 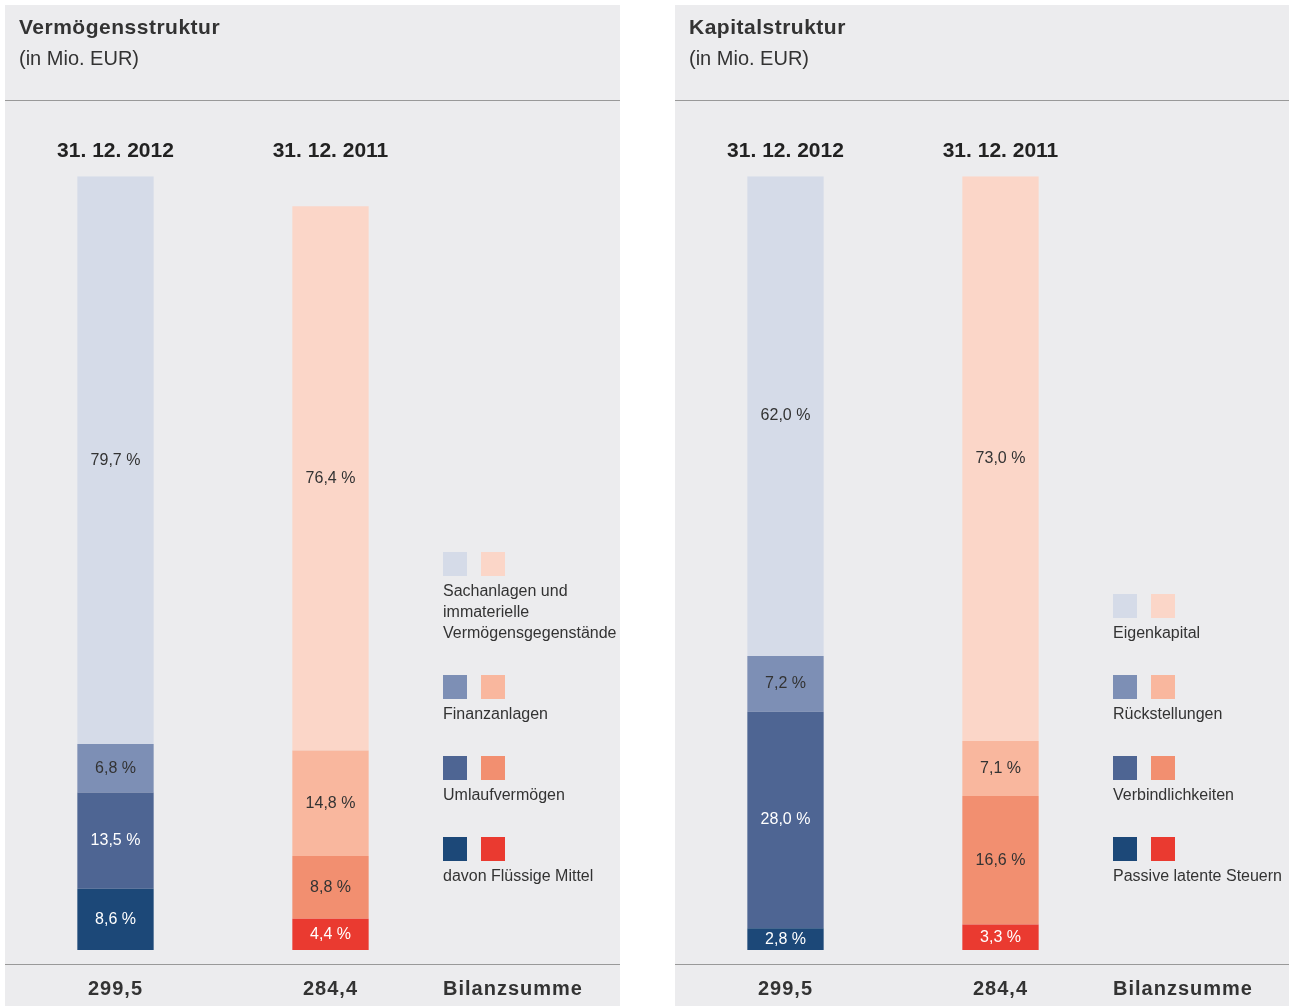 I want to click on data-label: 62,0 %, so click(x=785, y=415).